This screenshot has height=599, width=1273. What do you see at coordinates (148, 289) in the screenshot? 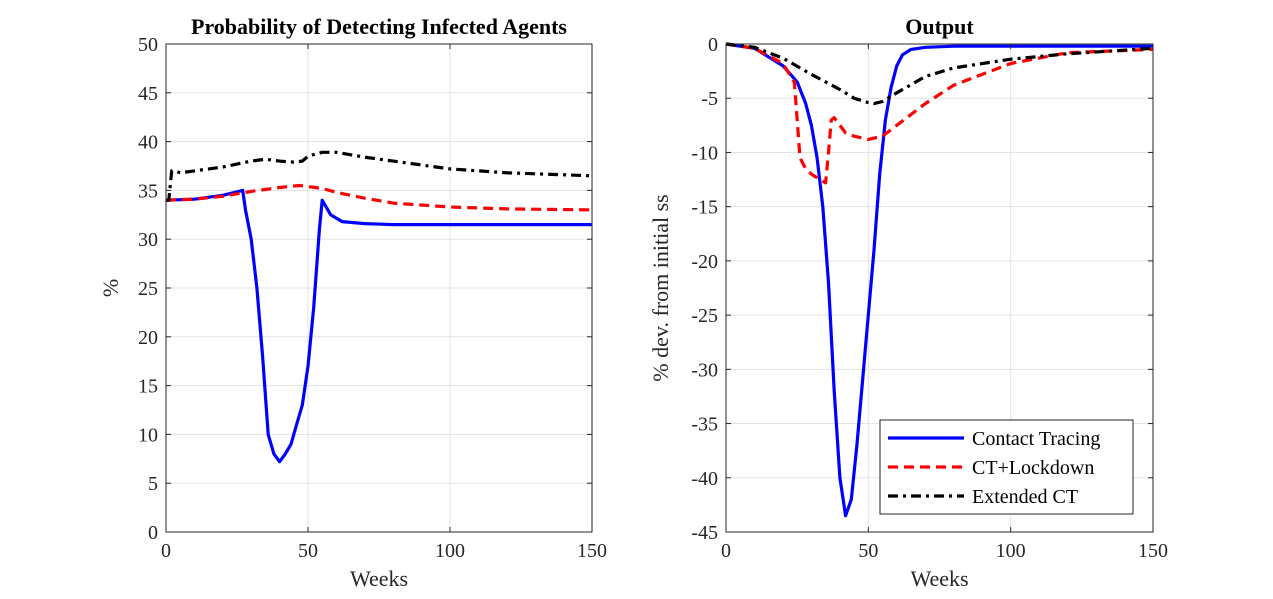
I see `left-y-tick-label: 25` at bounding box center [148, 289].